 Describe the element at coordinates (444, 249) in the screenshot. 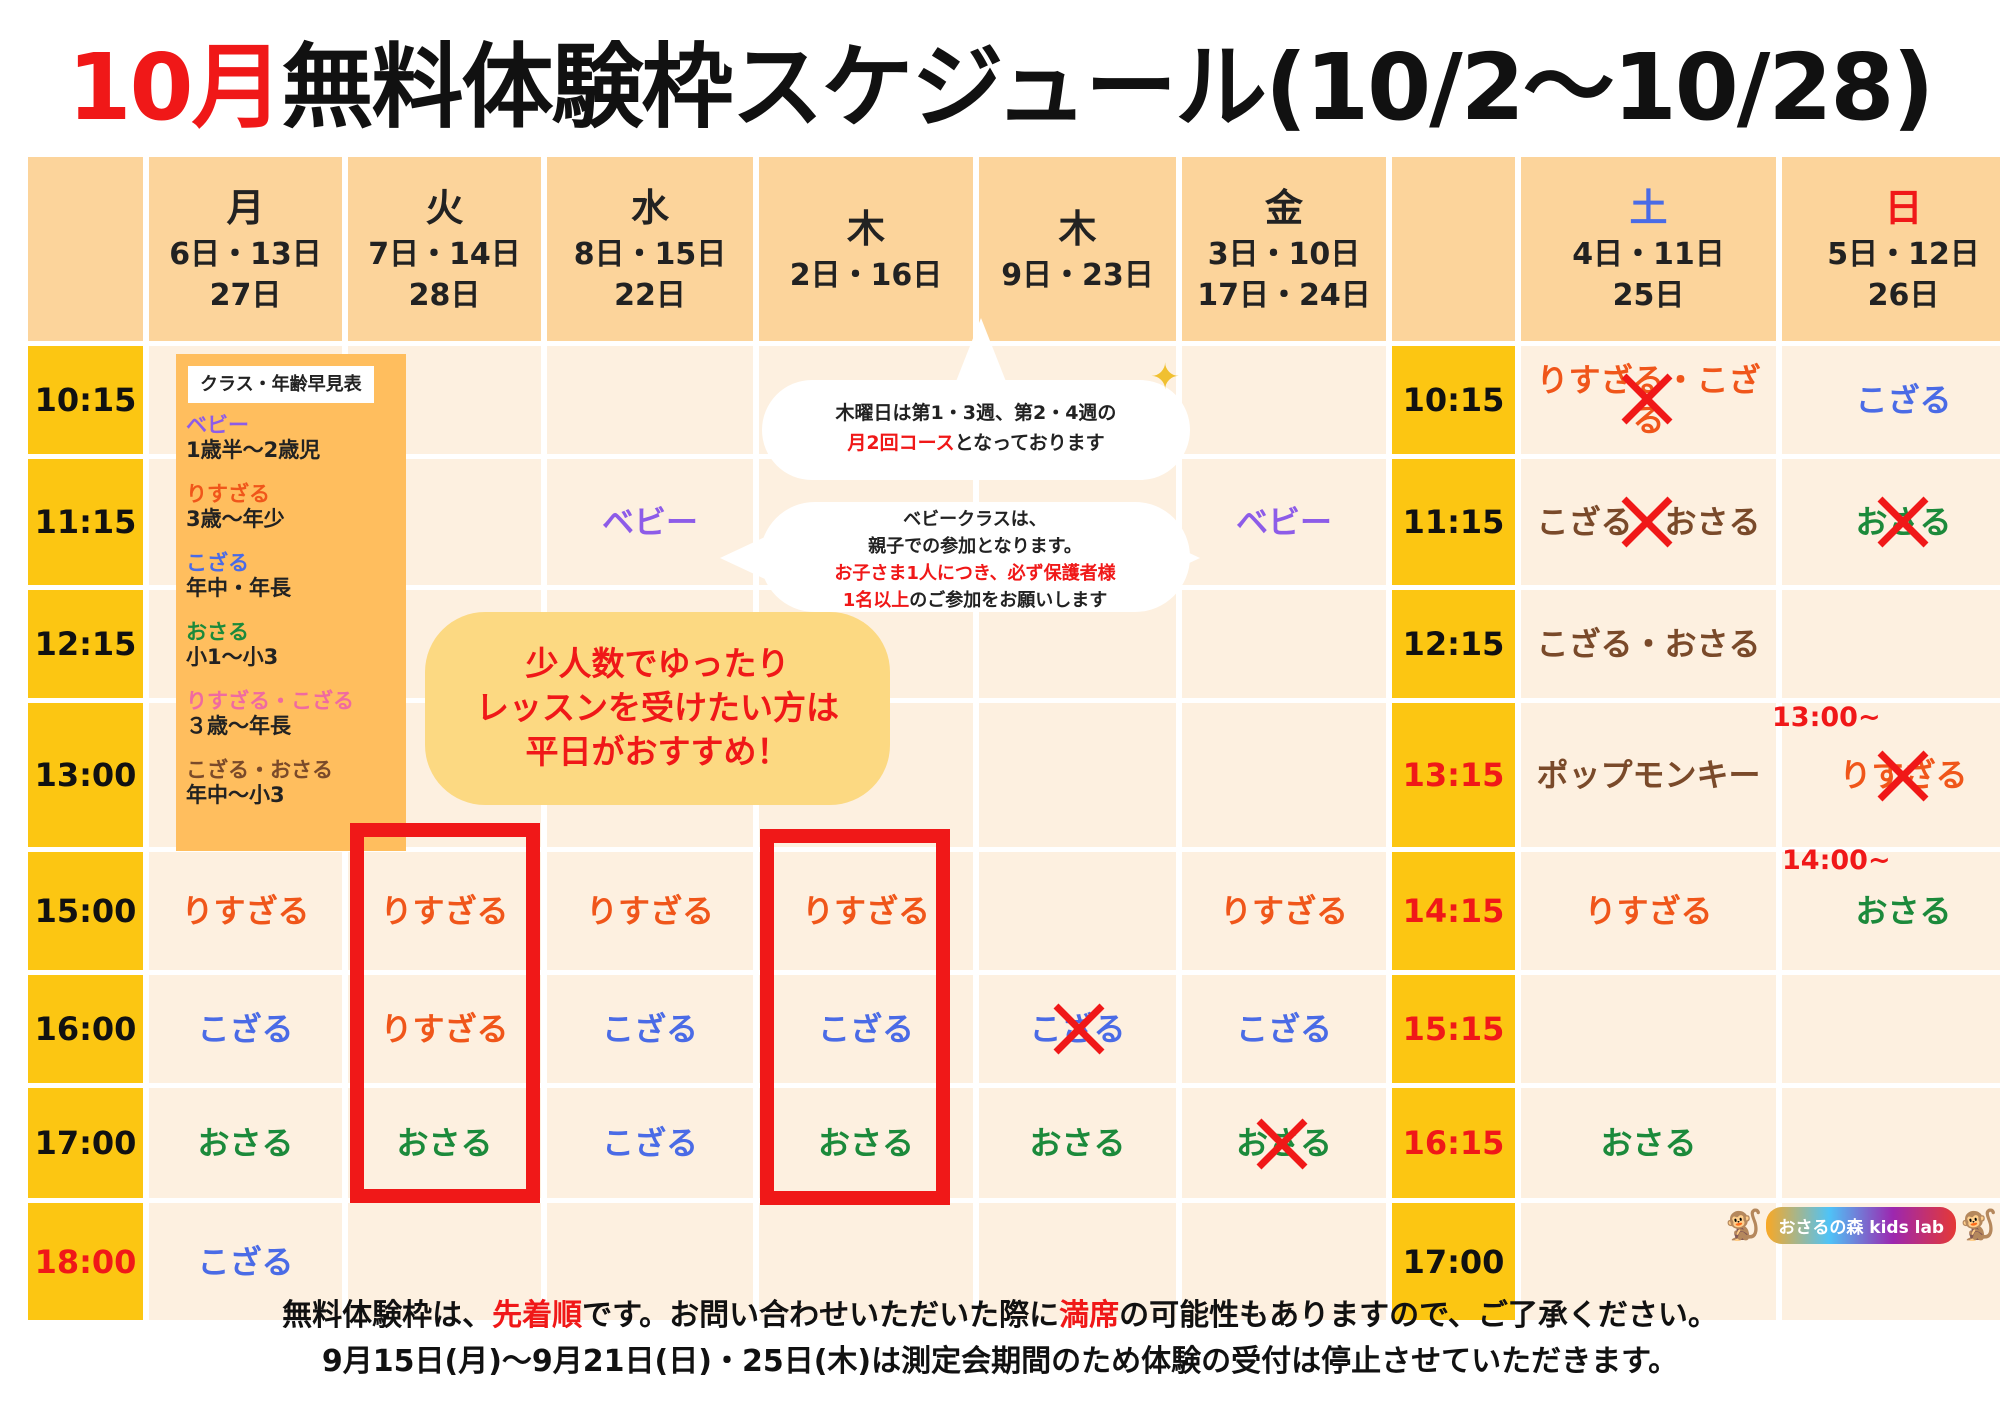

I see `header-tue: 火 7日・14日 28日` at that location.